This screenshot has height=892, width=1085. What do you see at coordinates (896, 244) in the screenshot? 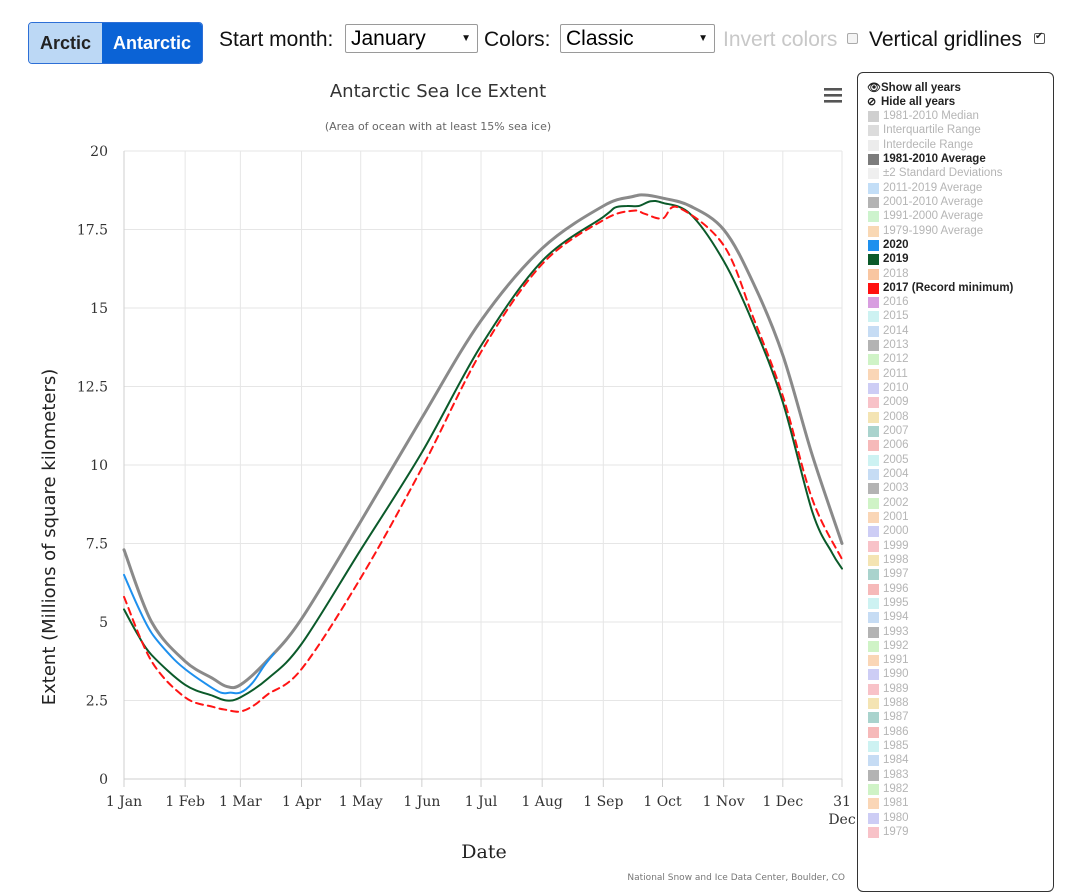
I see `legend-item-label: 2020` at bounding box center [896, 244].